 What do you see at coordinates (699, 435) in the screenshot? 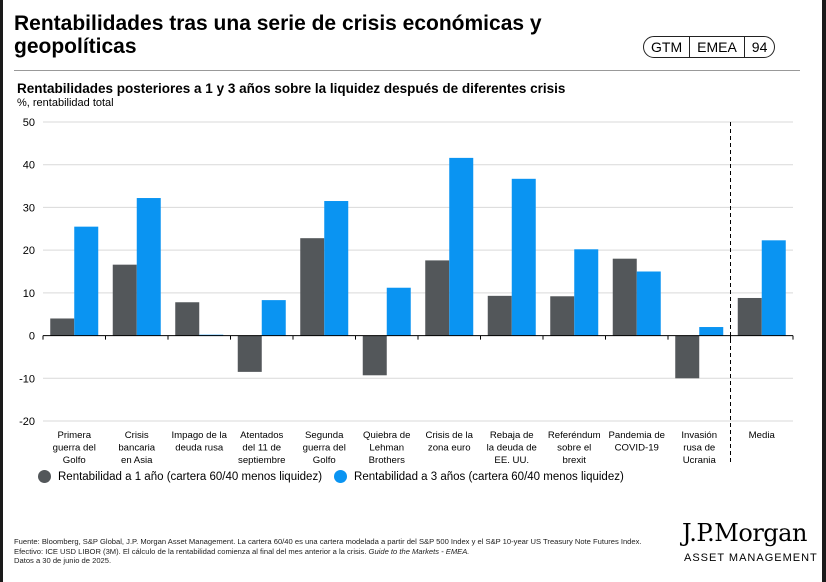
I see `x-category-label-line: Invasión` at bounding box center [699, 435].